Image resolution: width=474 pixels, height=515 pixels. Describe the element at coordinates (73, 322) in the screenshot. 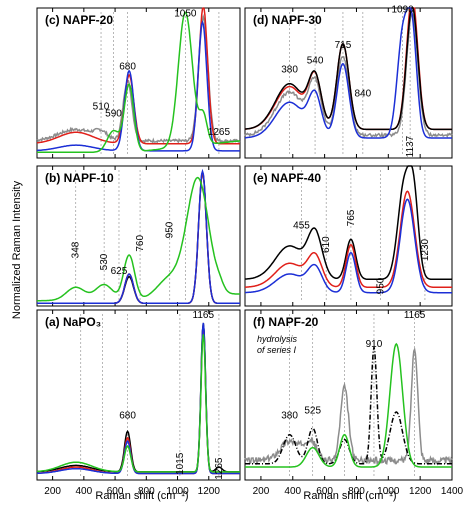

I see `panel-title: (a) NaPO₃` at that location.